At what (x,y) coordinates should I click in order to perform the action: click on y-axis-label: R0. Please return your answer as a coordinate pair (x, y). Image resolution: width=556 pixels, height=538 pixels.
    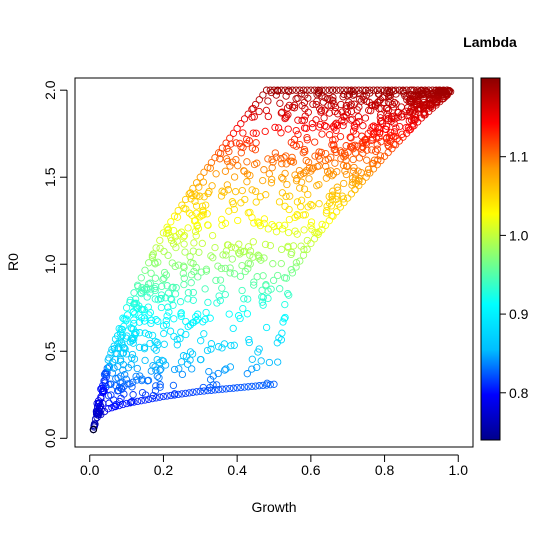
    Looking at the image, I should click on (13, 262).